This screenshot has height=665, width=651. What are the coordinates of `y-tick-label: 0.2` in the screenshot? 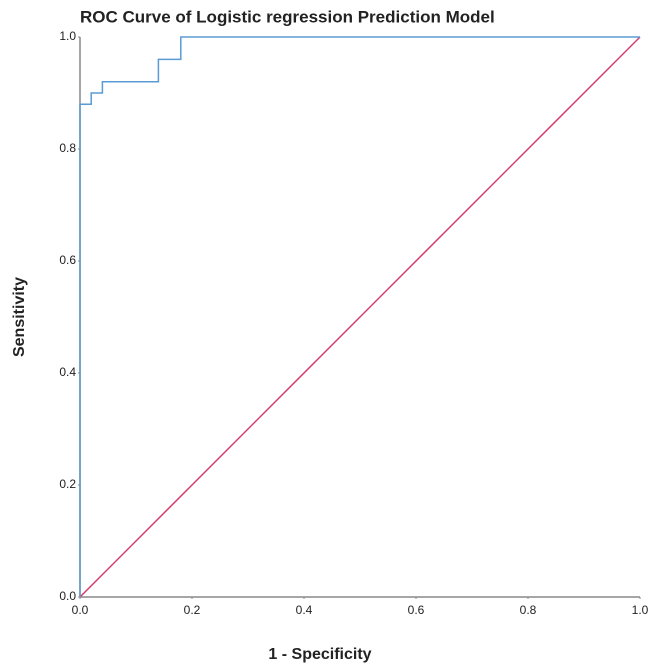 It's located at (67, 484).